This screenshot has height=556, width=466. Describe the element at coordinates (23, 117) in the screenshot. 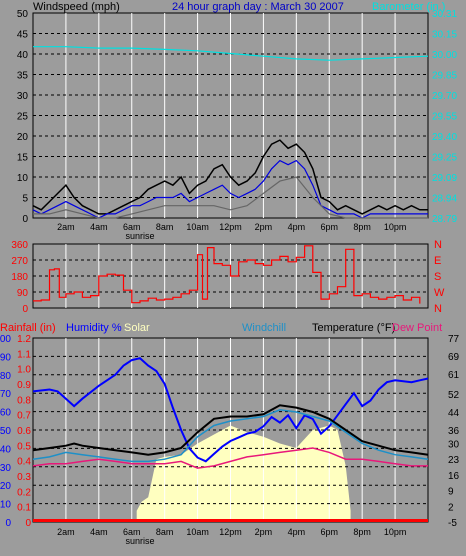

I see `wind-tick: 25` at that location.